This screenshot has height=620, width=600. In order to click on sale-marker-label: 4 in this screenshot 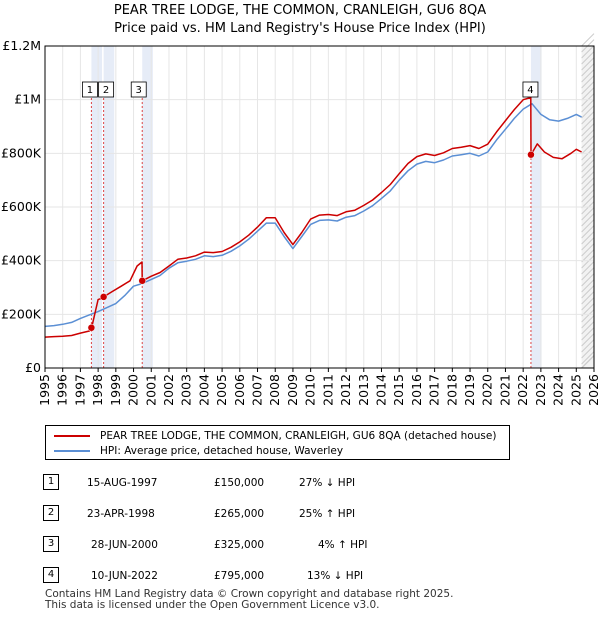, I will do `click(530, 90)`.